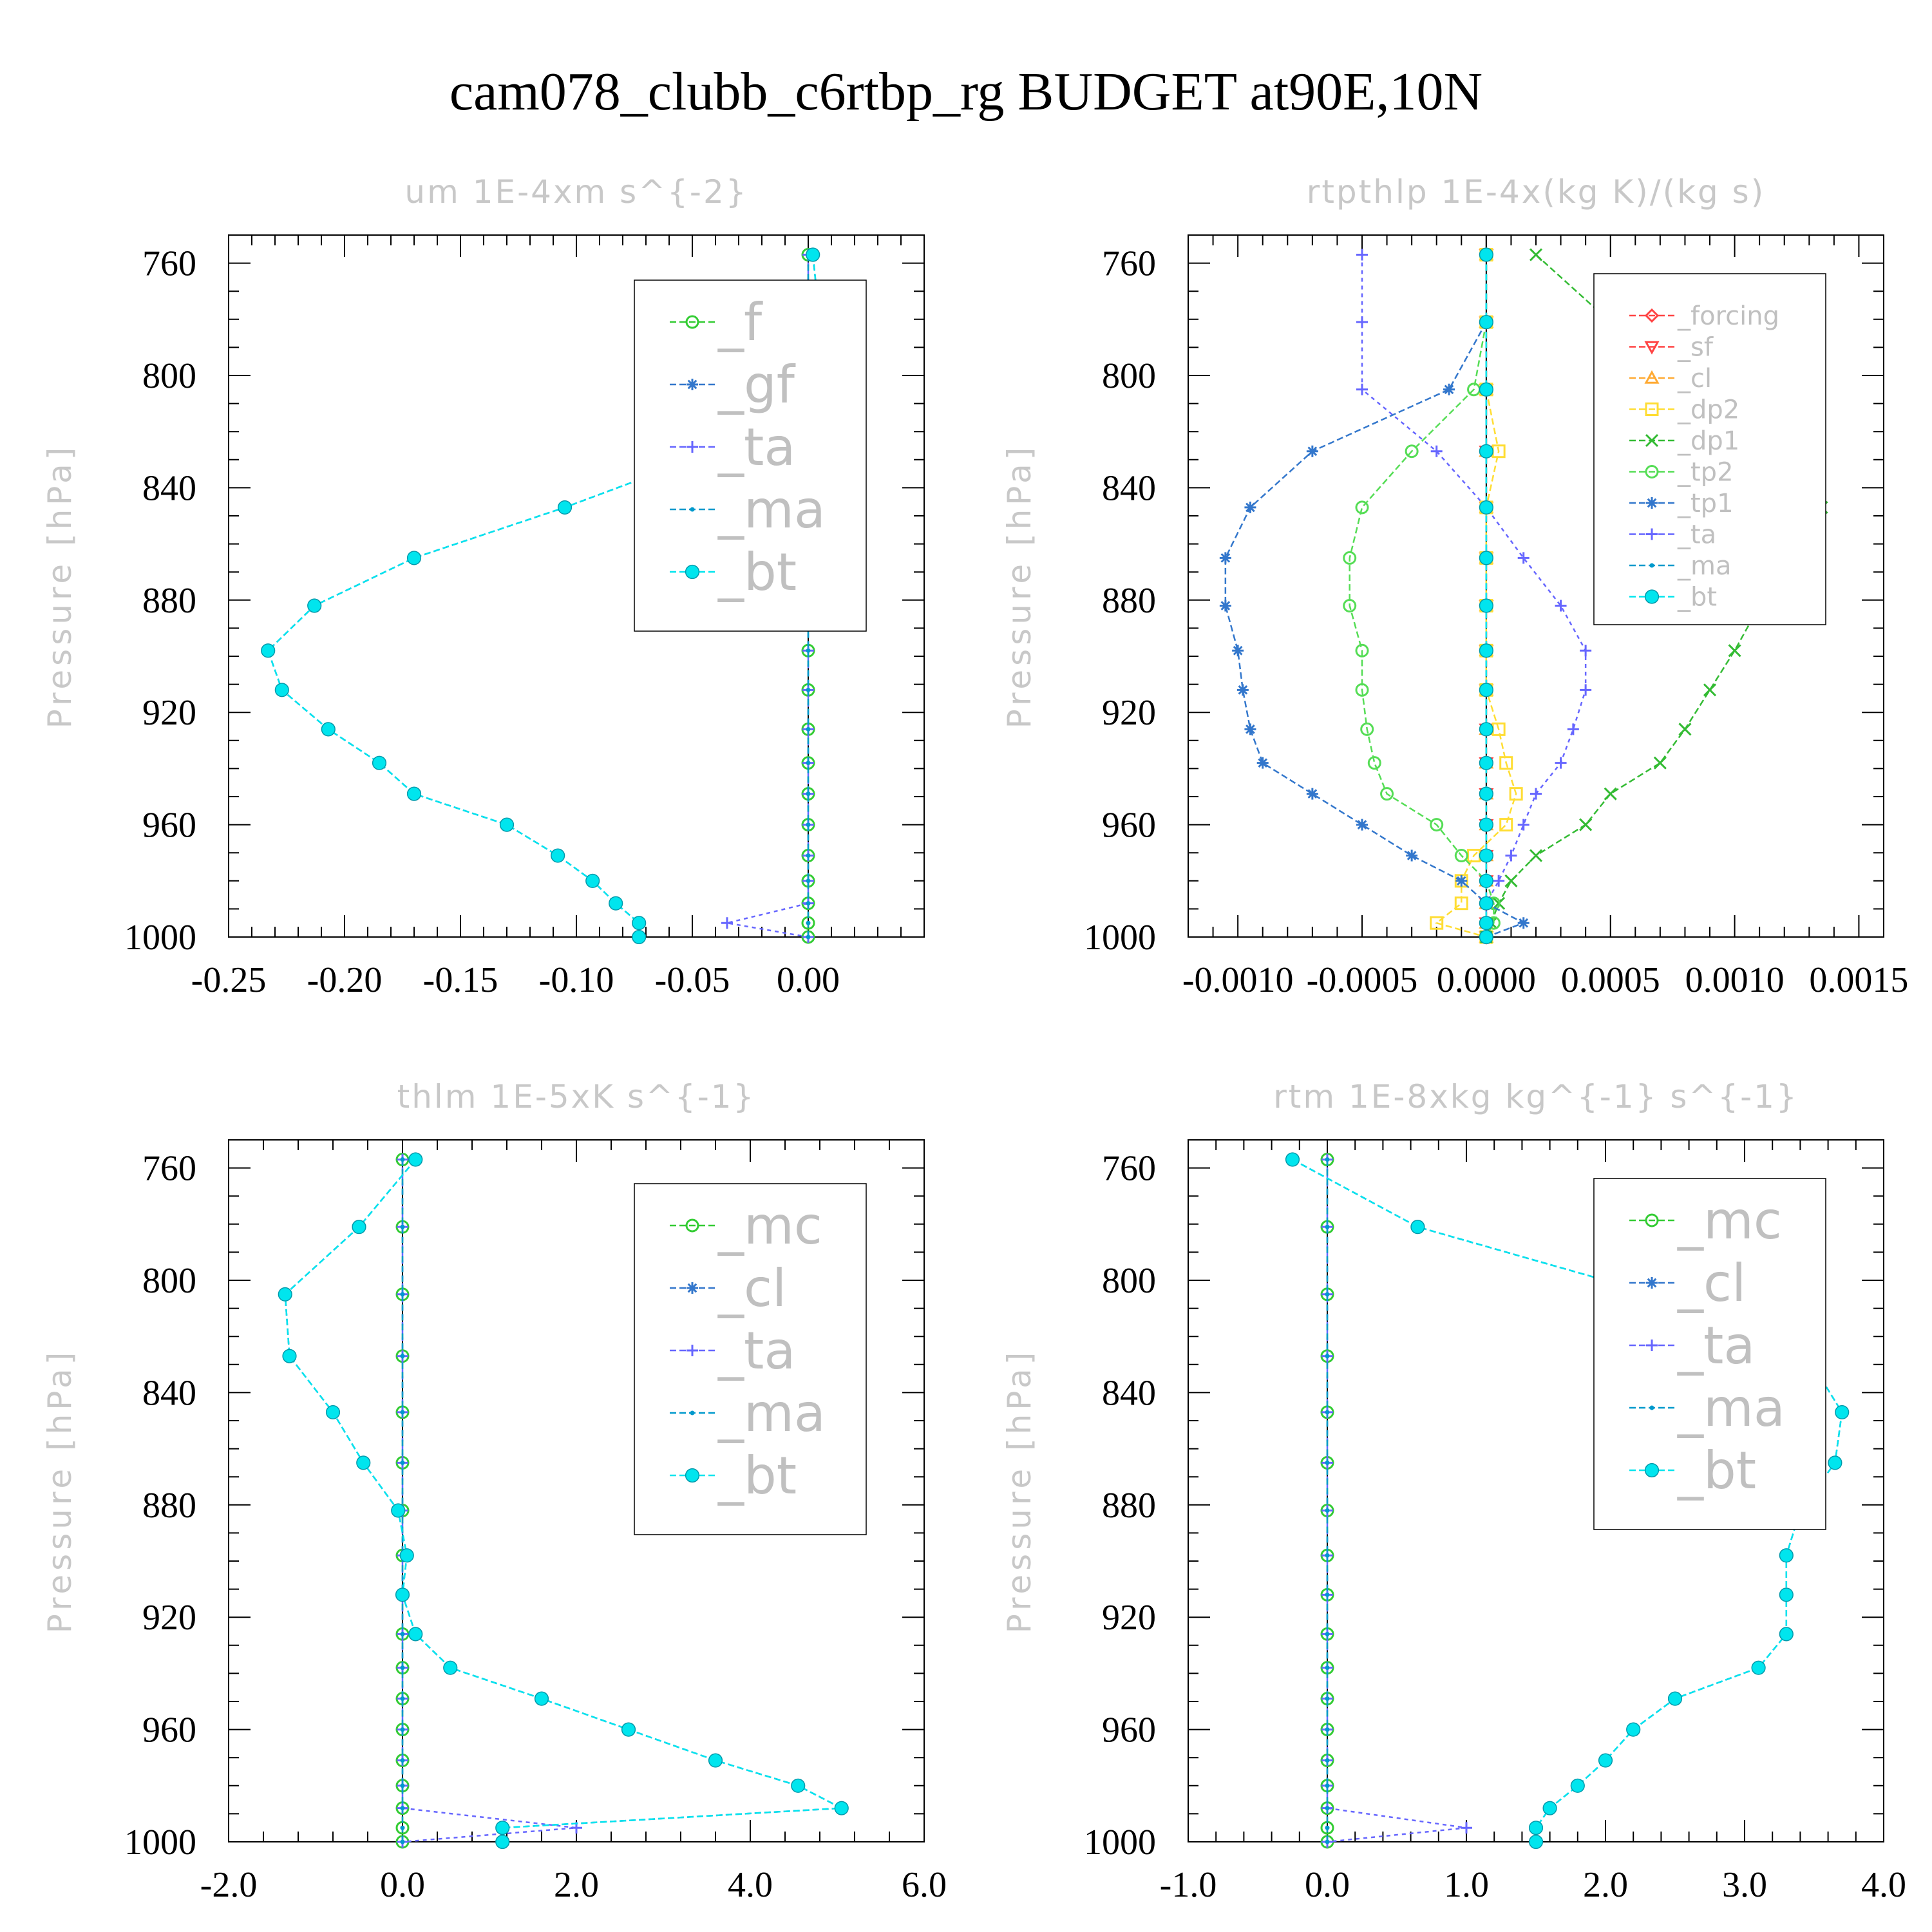 This screenshot has height=1932, width=1932. What do you see at coordinates (1716, 1346) in the screenshot?
I see `legend-label: _ta` at bounding box center [1716, 1346].